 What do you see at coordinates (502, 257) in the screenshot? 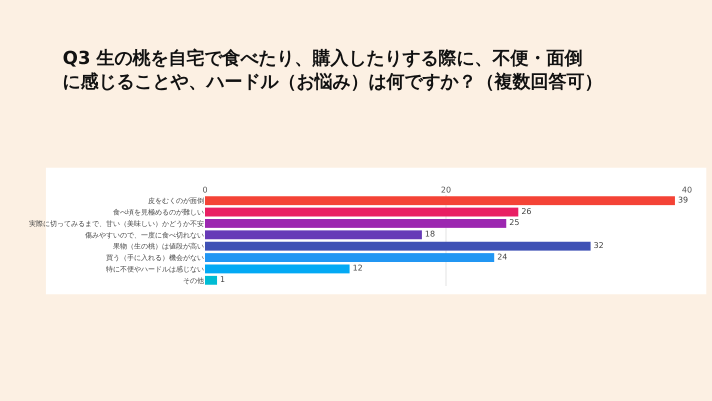
I see `data-label: 24` at bounding box center [502, 257].